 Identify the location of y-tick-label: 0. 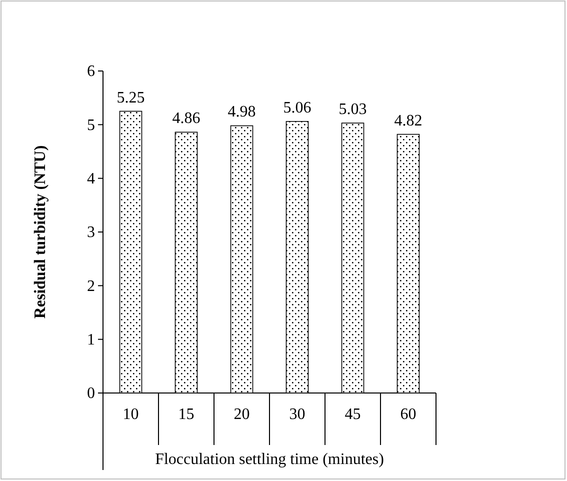
(91, 393).